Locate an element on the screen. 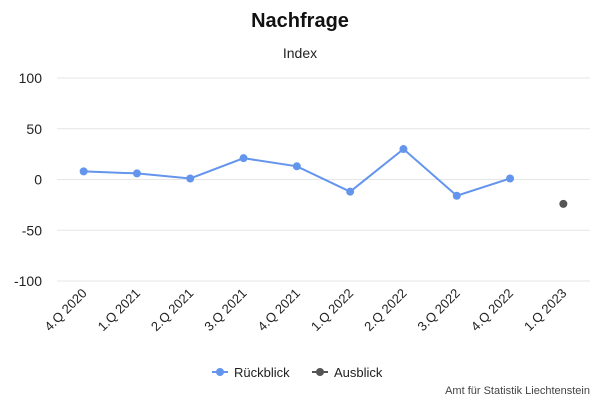  y-tick-label: 100 is located at coordinates (31, 78).